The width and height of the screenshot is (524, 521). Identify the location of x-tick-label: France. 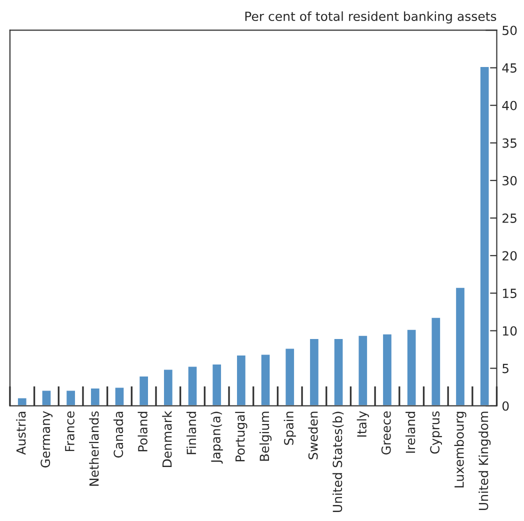
(69, 431).